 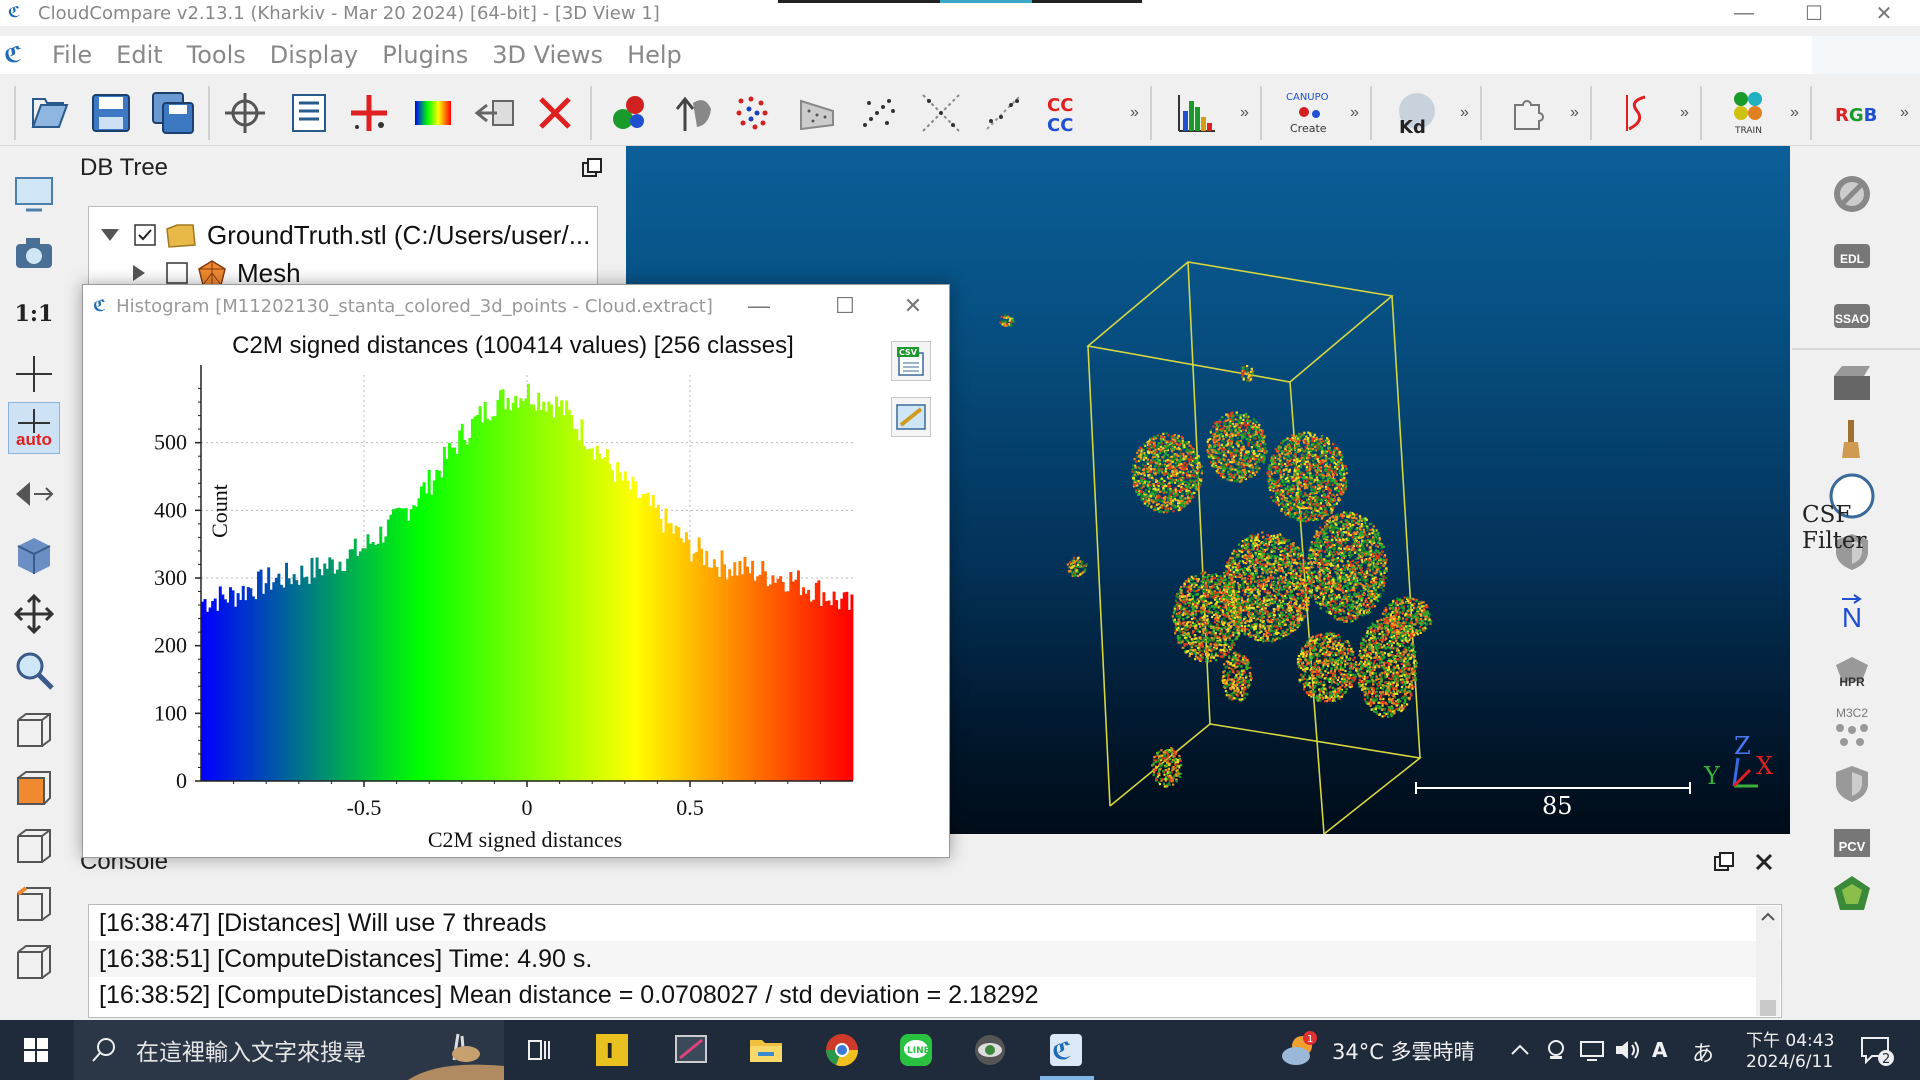 I want to click on fullscreen-icon, so click(x=34, y=194).